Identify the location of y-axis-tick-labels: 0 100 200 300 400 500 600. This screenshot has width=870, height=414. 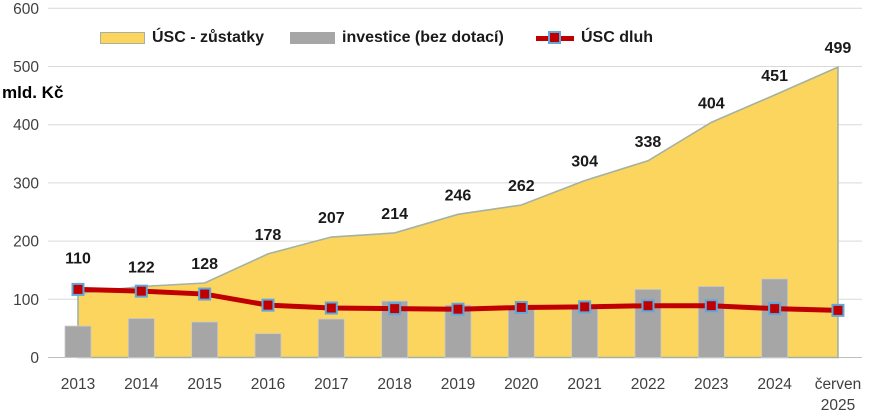
(26, 184).